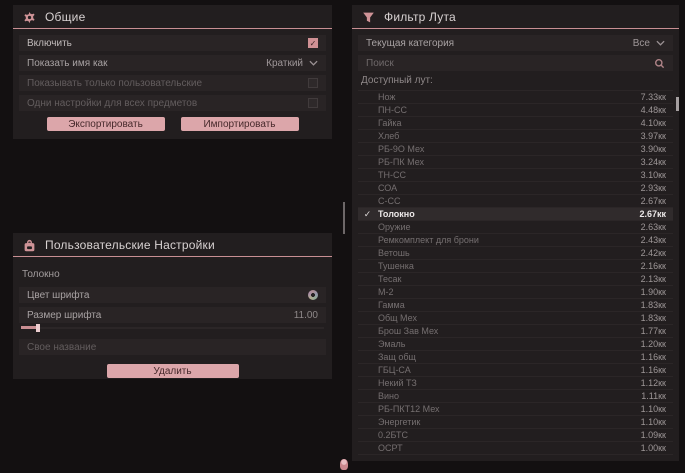  What do you see at coordinates (368, 17) in the screenshot?
I see `funnel-icon` at bounding box center [368, 17].